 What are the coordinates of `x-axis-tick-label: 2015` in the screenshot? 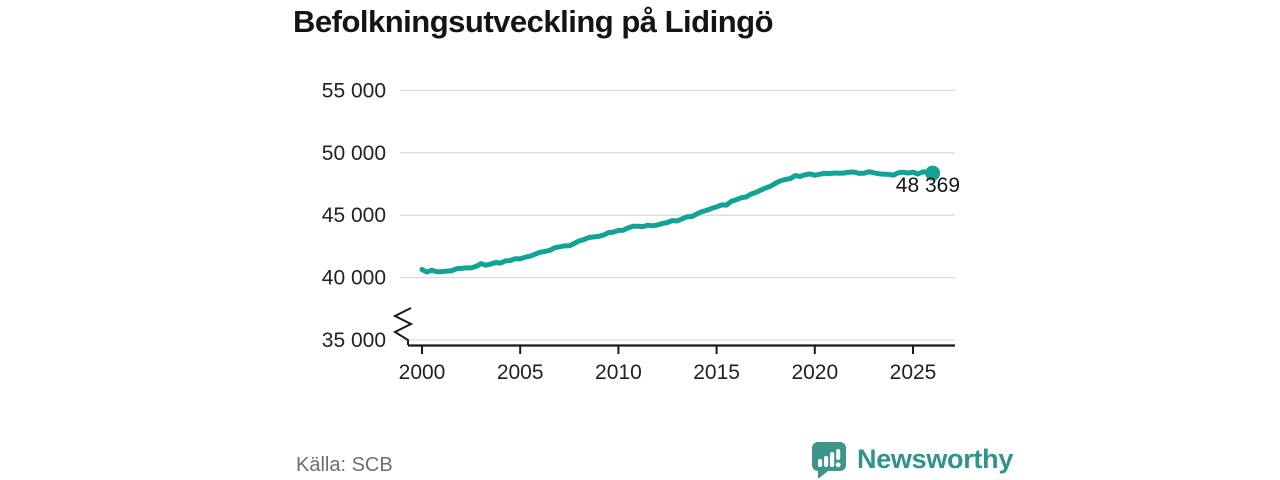 It's located at (716, 372).